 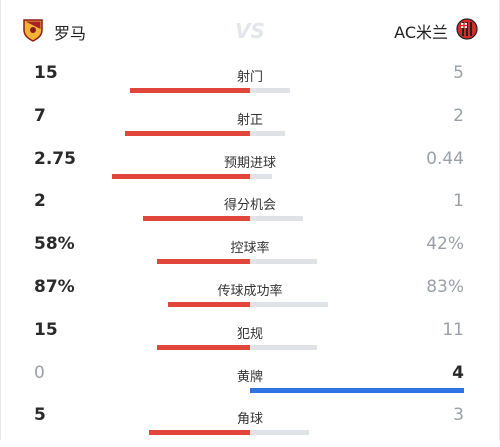 What do you see at coordinates (458, 201) in the screenshot?
I see `away-stat-value: 1` at bounding box center [458, 201].